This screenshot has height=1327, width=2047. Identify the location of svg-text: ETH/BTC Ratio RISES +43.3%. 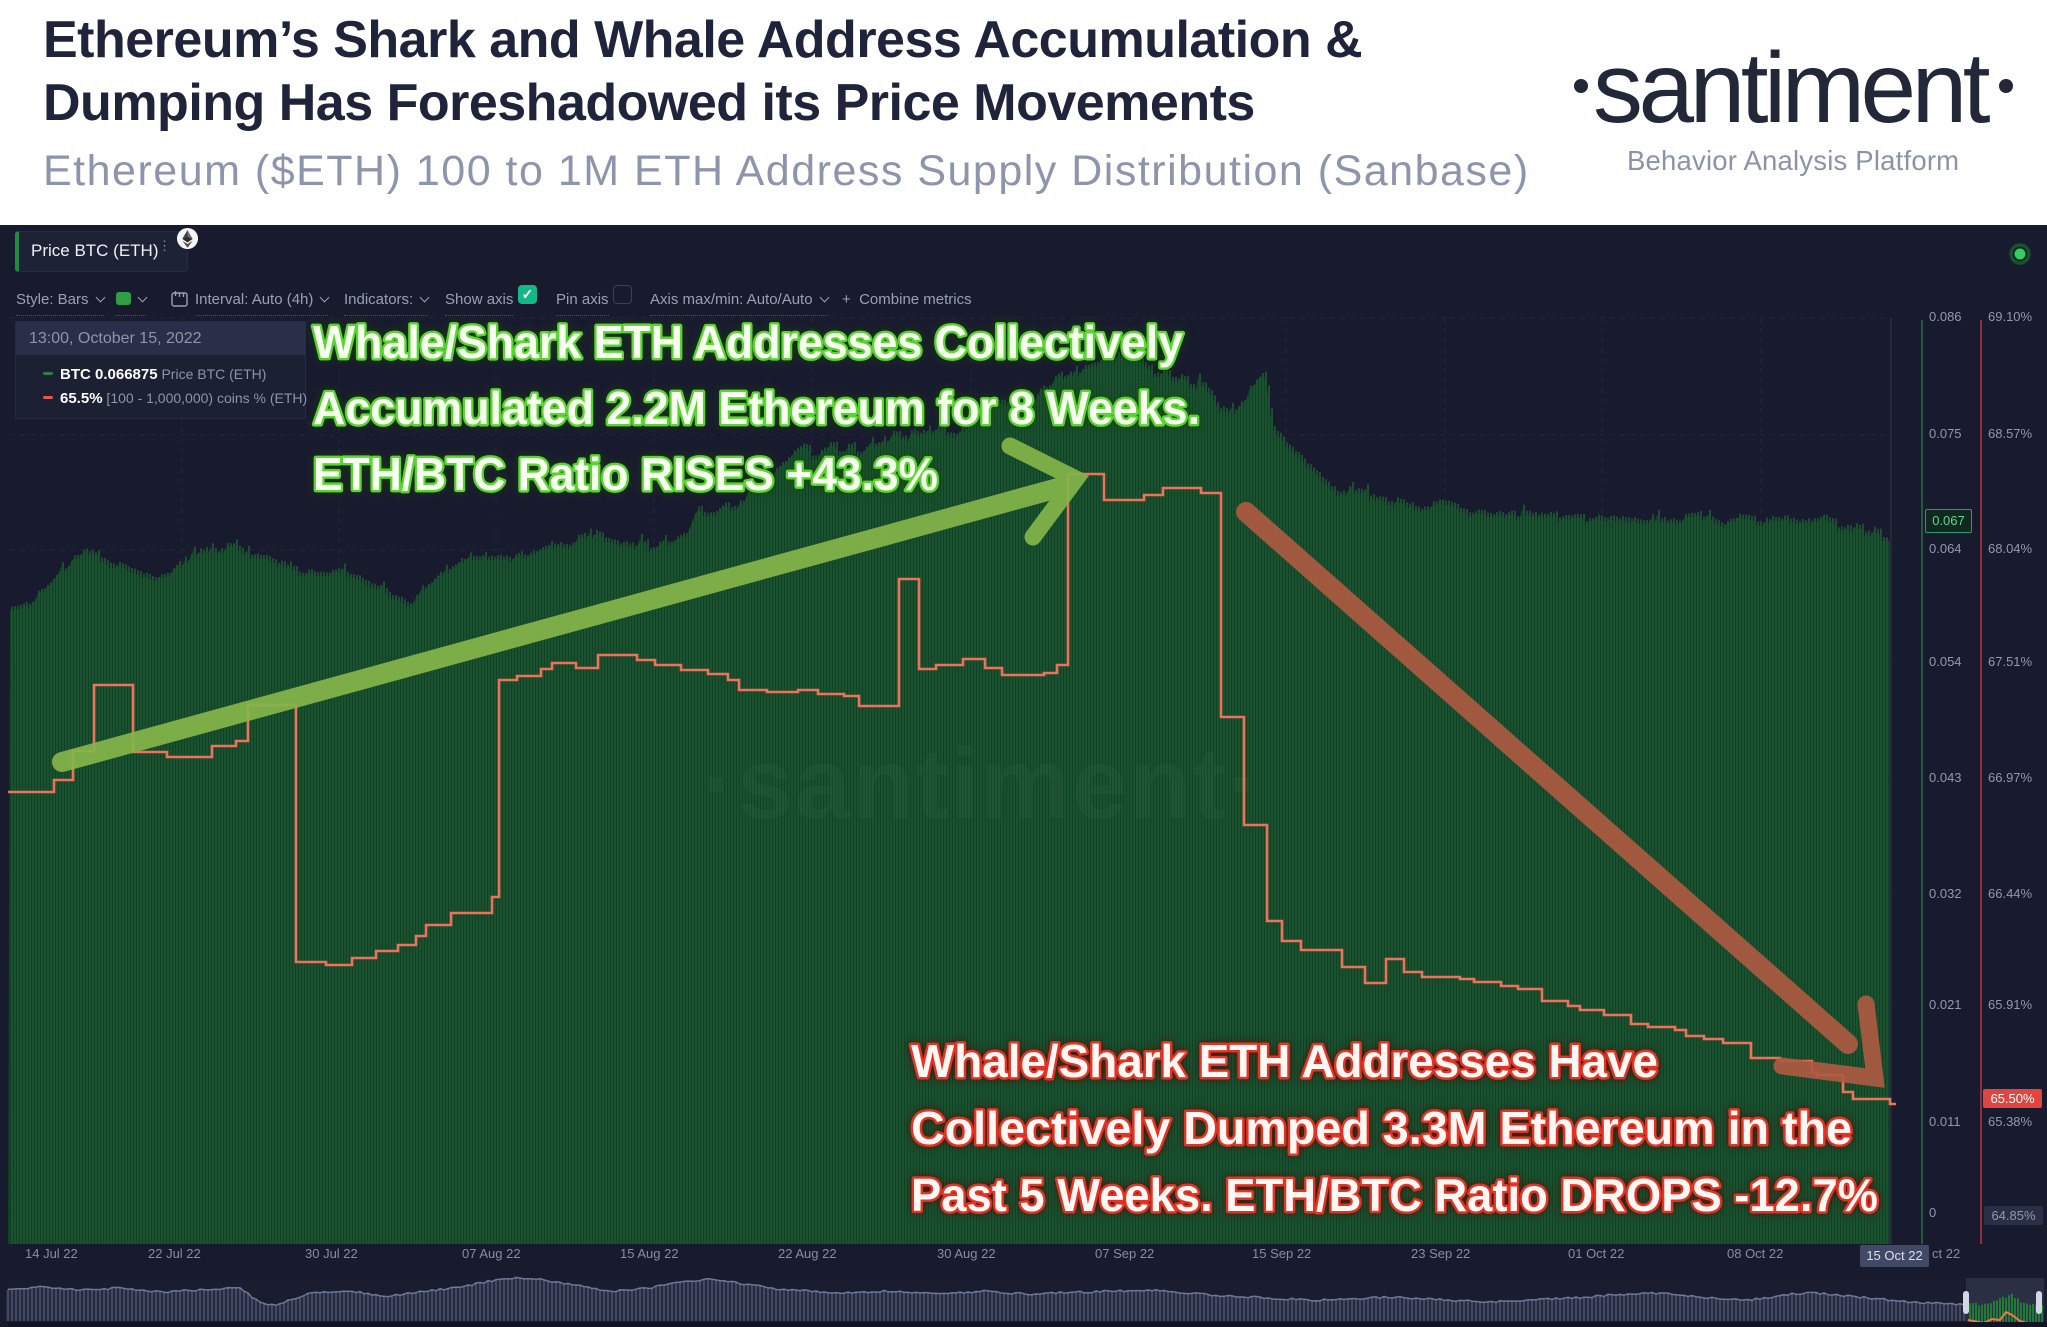
(625, 474).